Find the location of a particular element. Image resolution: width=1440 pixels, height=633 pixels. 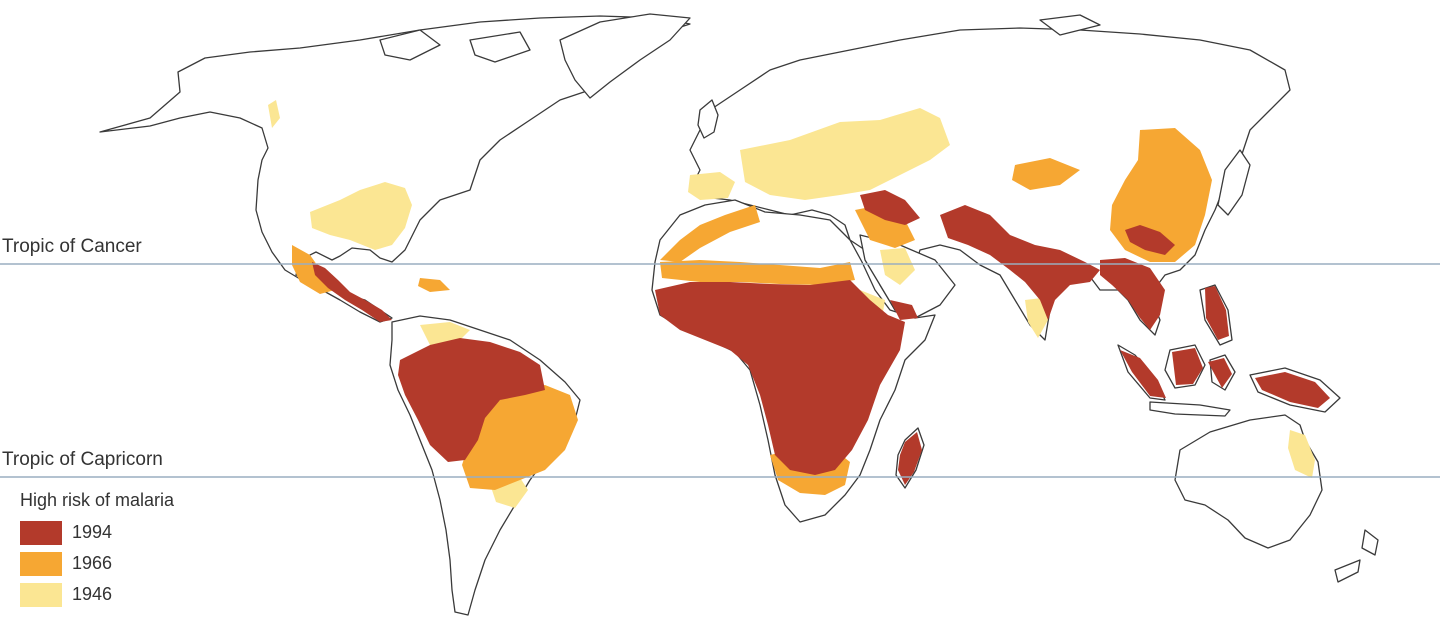

legend-item-1946: 1946 is located at coordinates (97, 594).